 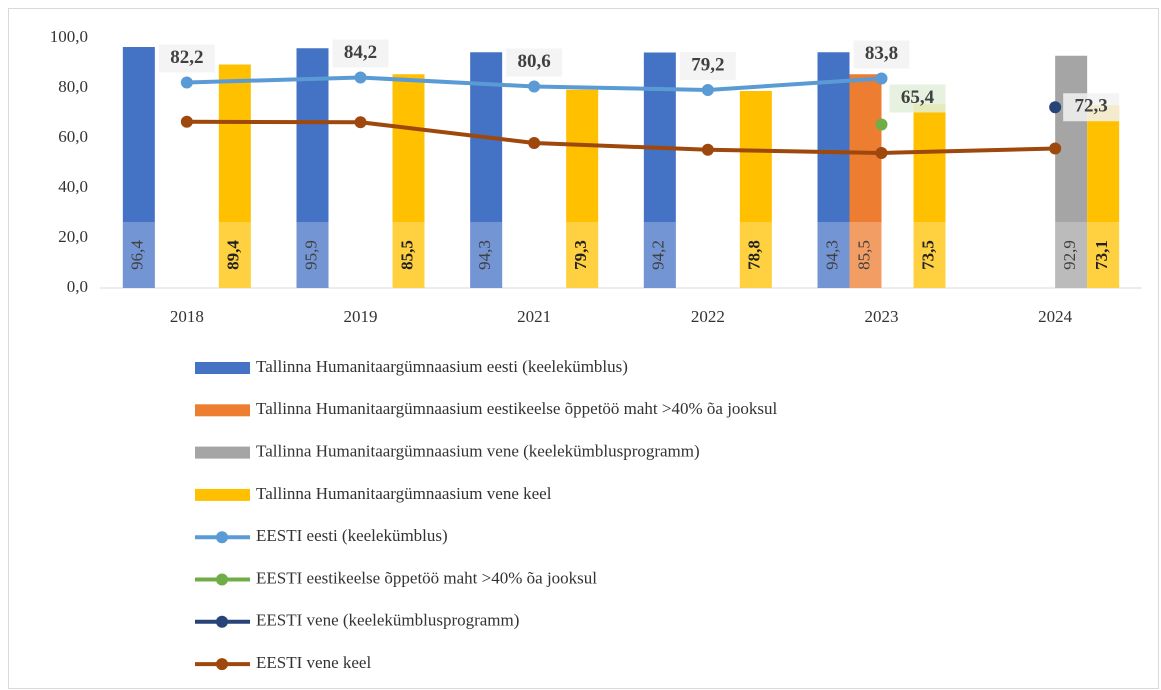 I want to click on line-value-label: 80,6, so click(x=534, y=61).